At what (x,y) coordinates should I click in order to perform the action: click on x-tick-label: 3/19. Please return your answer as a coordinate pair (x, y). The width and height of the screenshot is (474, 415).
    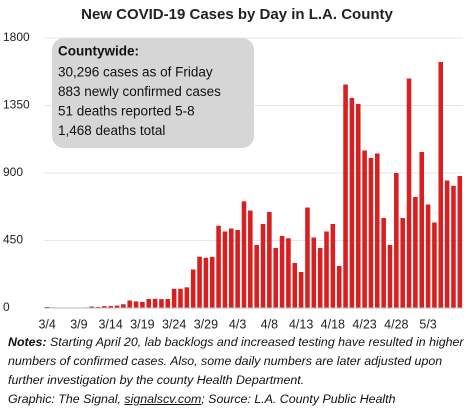
    Looking at the image, I should click on (142, 323).